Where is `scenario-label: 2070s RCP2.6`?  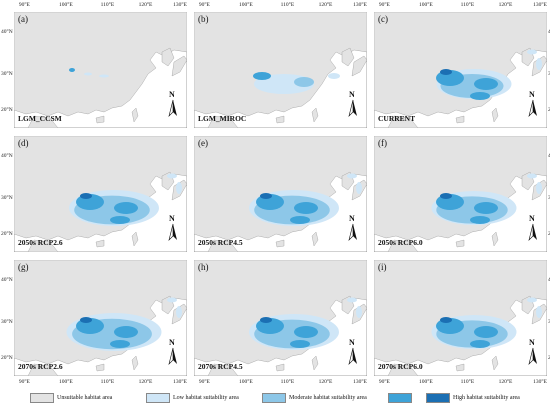 scenario-label: 2070s RCP2.6 is located at coordinates (40, 366).